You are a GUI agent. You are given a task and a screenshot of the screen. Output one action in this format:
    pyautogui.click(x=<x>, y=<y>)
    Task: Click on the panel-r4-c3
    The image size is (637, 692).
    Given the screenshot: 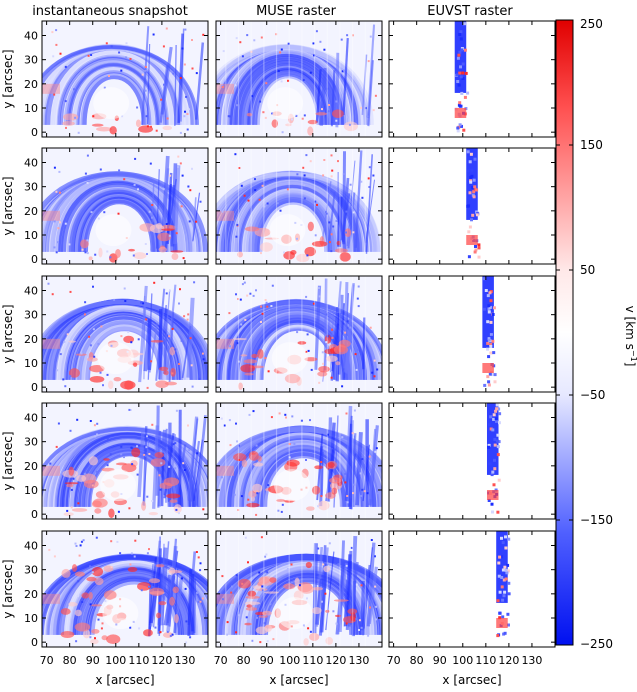 What is the action you would take?
    pyautogui.click(x=472, y=461)
    